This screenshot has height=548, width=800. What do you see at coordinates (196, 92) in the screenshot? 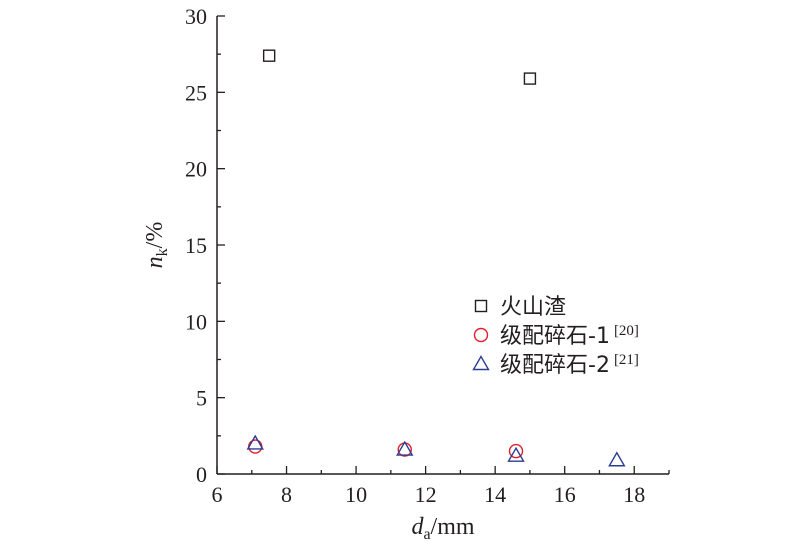
I see `y-tick-label: 25` at bounding box center [196, 92].